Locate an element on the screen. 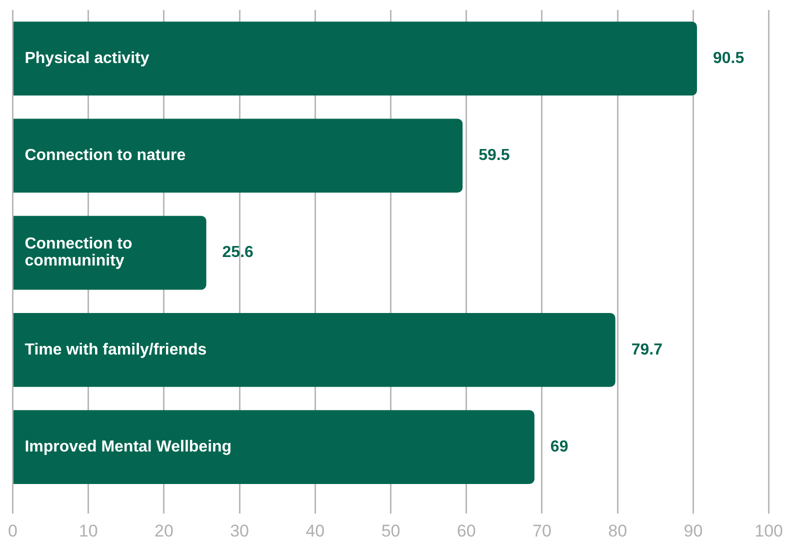  data-label: 25.6 is located at coordinates (238, 253).